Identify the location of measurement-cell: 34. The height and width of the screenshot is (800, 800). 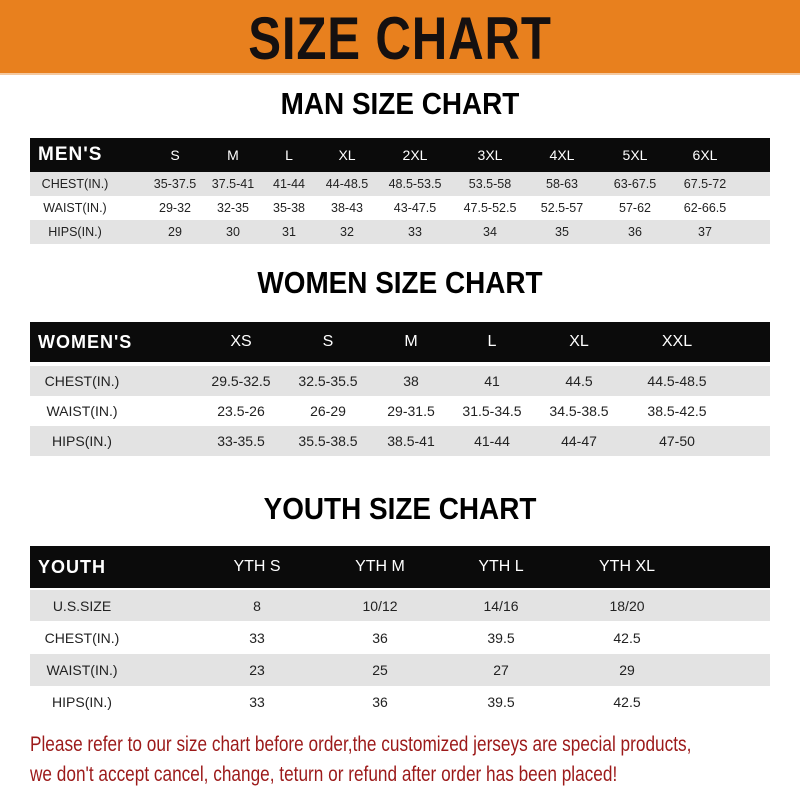
(490, 232).